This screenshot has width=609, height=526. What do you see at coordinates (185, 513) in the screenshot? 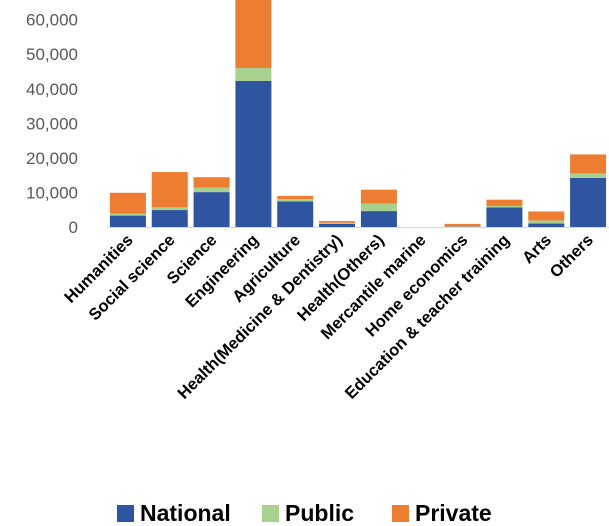
I see `legend-label-national: National` at bounding box center [185, 513].